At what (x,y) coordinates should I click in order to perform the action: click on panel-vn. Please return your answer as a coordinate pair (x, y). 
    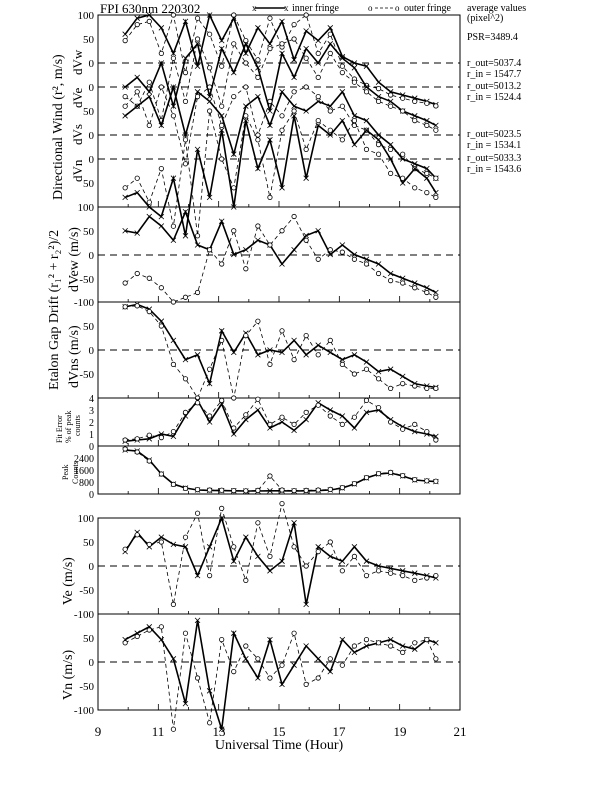
    Looking at the image, I should click on (280, 674).